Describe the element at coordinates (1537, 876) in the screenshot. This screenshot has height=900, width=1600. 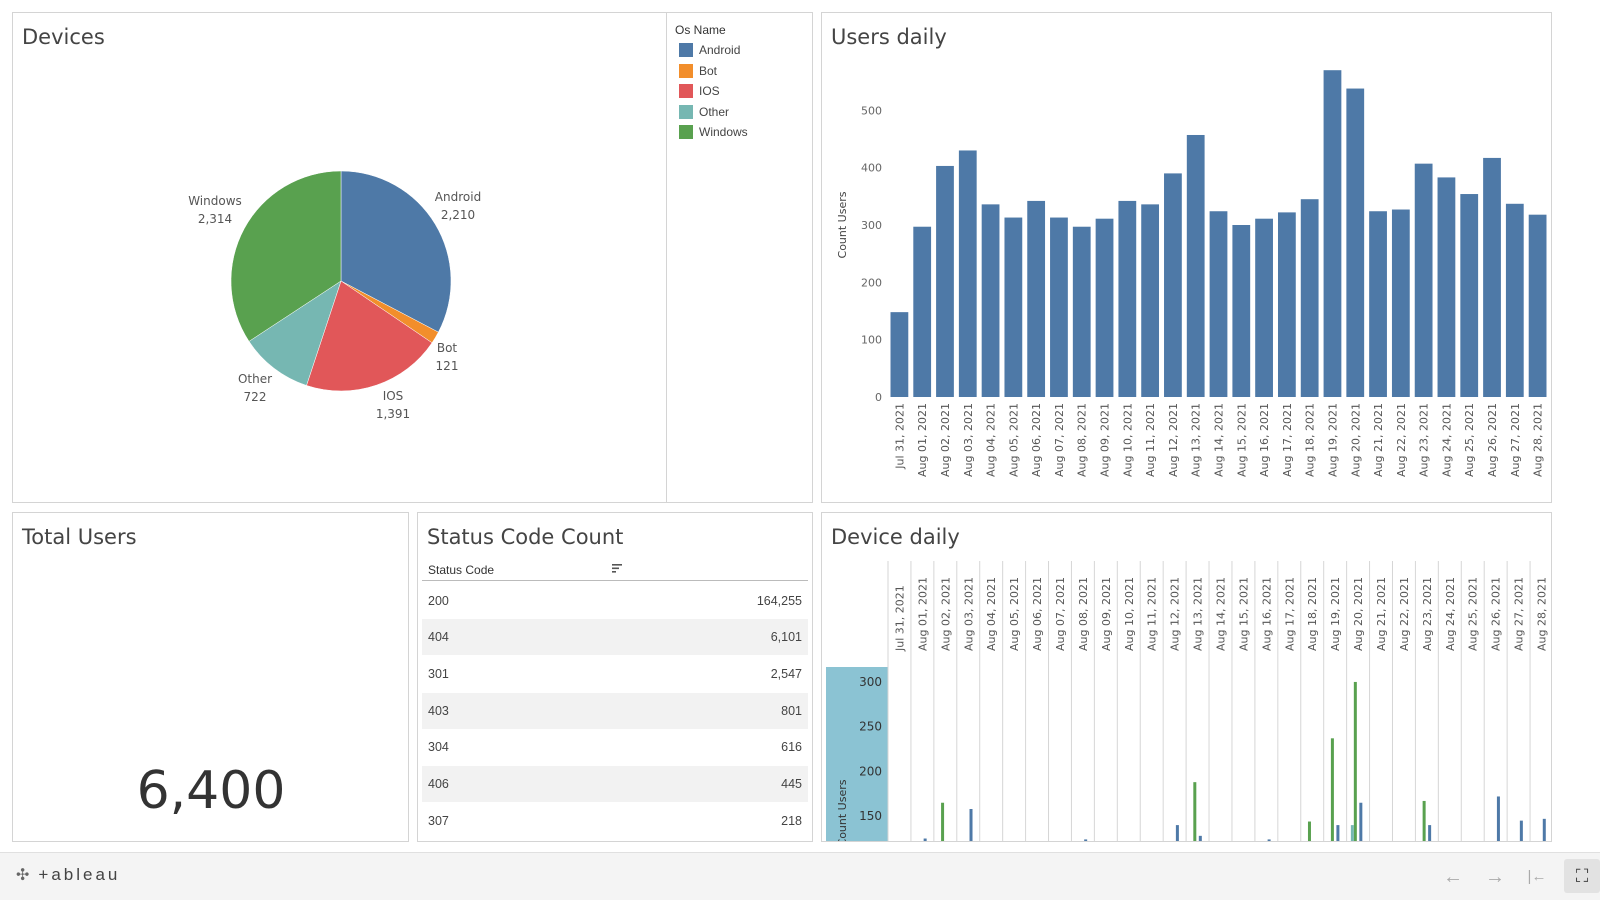
I see `revert-button: |←` at that location.